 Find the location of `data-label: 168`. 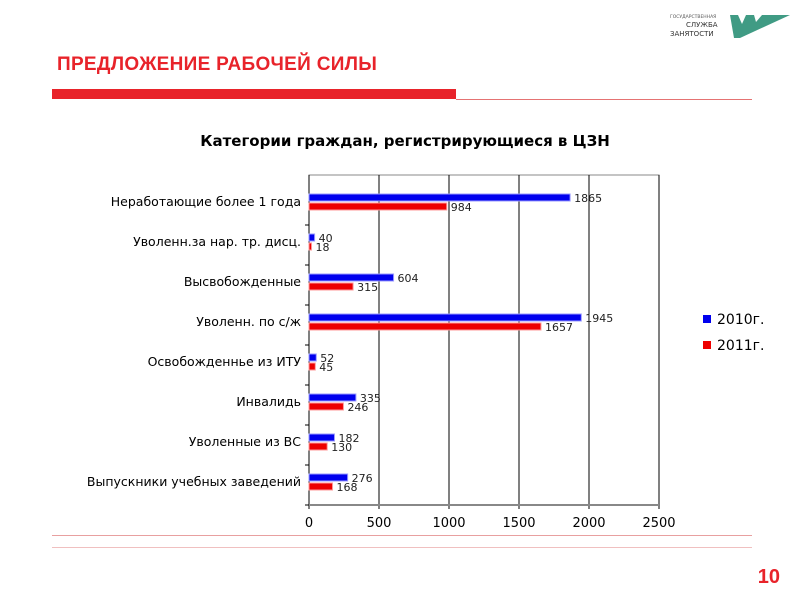

data-label: 168 is located at coordinates (347, 487).